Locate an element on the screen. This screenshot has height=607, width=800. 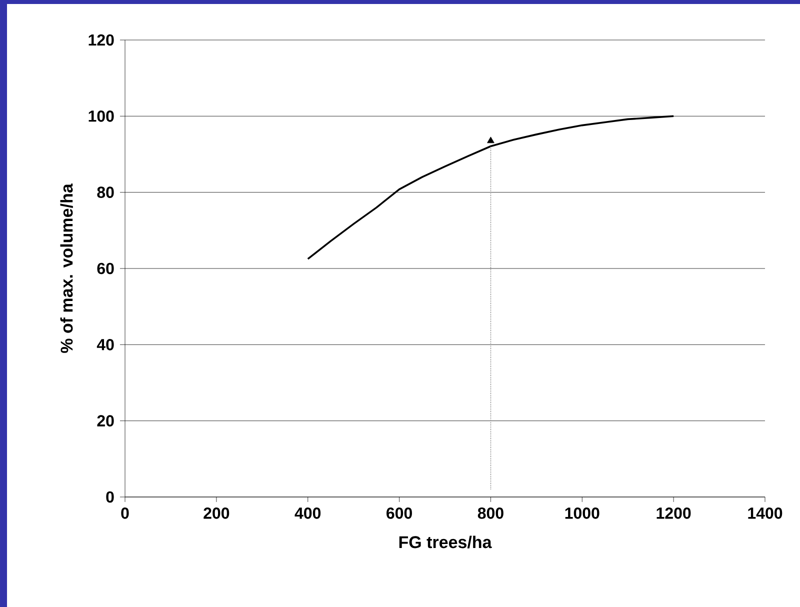
x-tick-label: 800 is located at coordinates (491, 513).